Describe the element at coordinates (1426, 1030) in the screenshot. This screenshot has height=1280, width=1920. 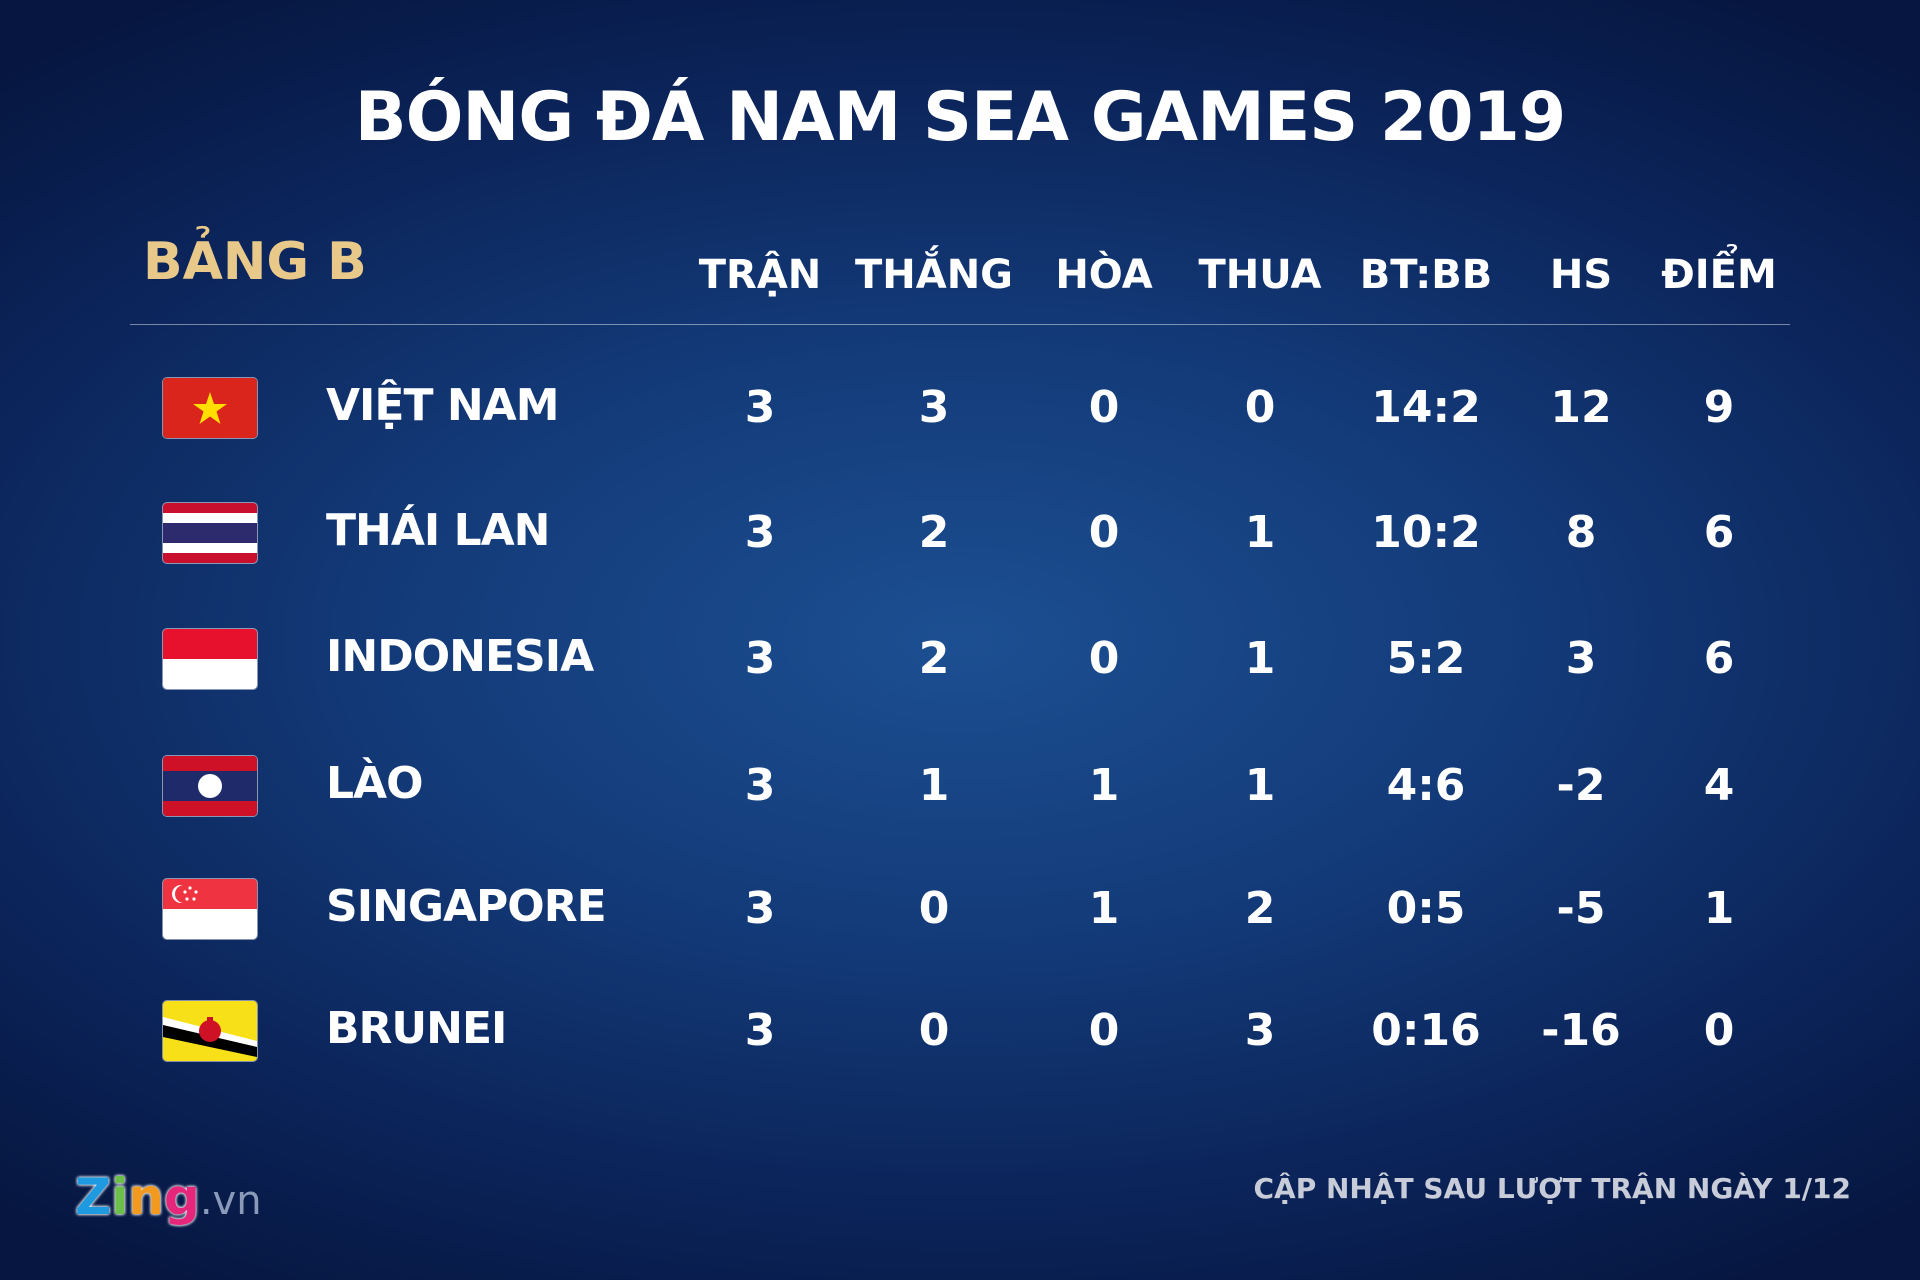
I see `cell-goals: 0:16` at that location.